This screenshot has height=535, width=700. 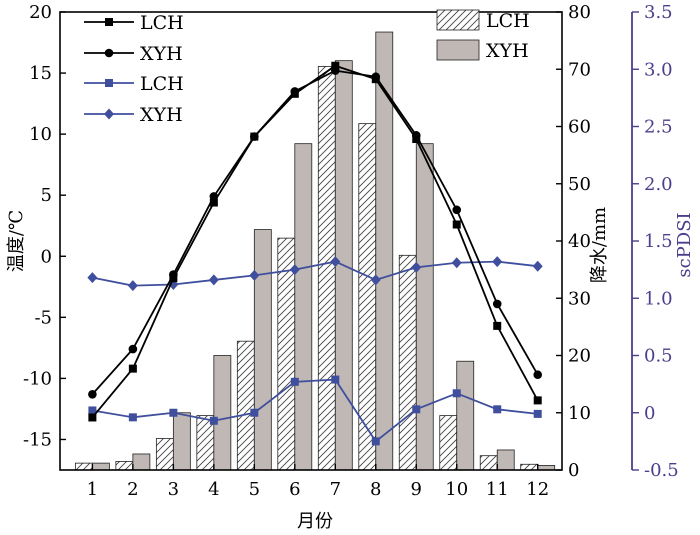 What do you see at coordinates (579, 184) in the screenshot?
I see `precip-tick-label: 50` at bounding box center [579, 184].